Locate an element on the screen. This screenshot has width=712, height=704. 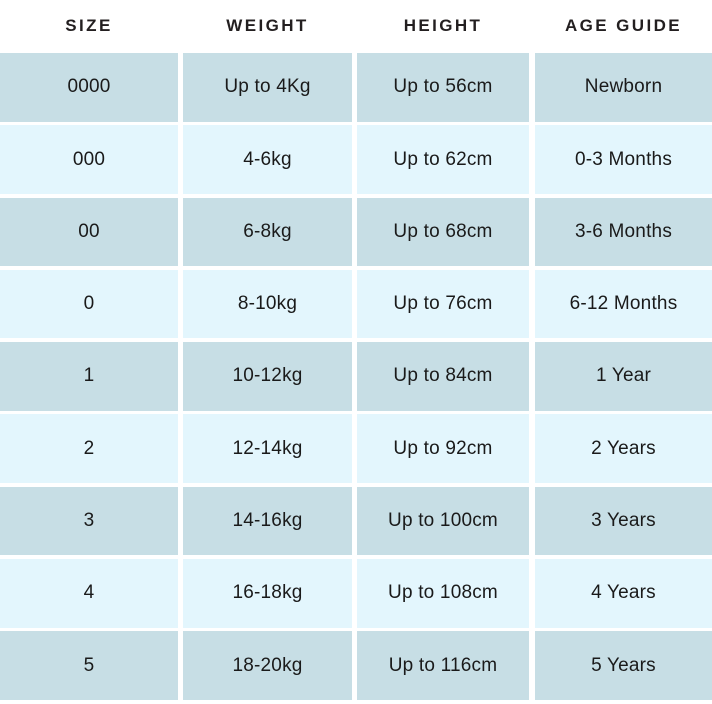
cell-weight: 18-20kg is located at coordinates (267, 665).